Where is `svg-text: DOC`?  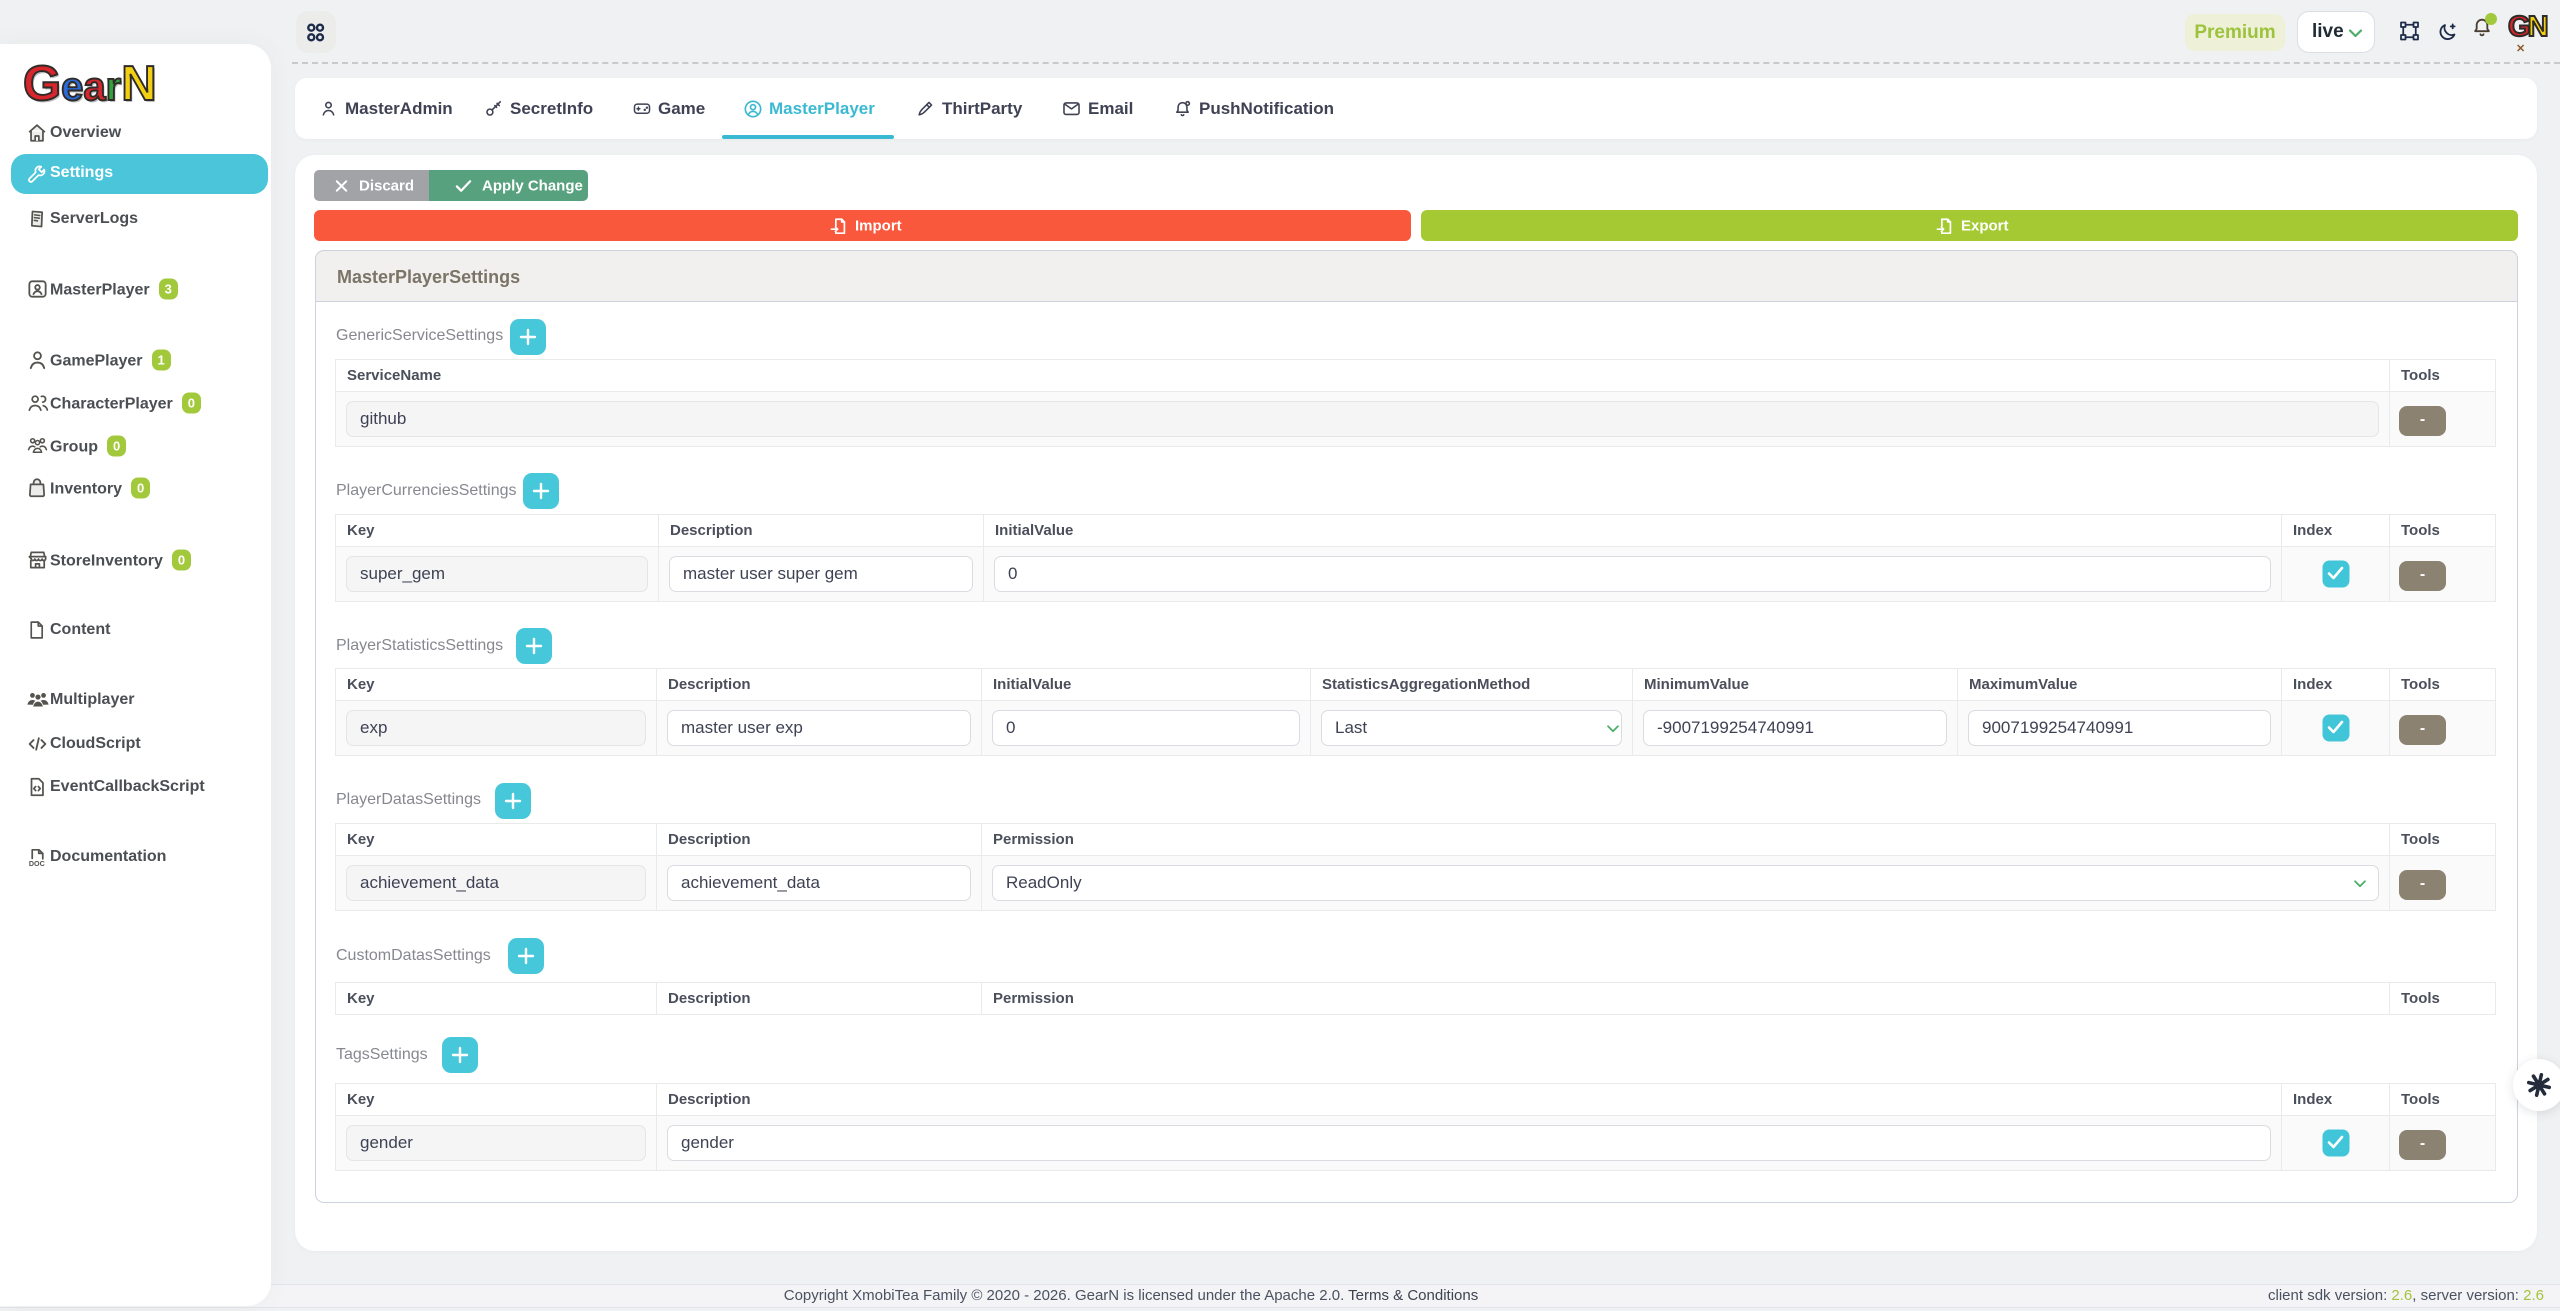 svg-text: DOC is located at coordinates (37, 864).